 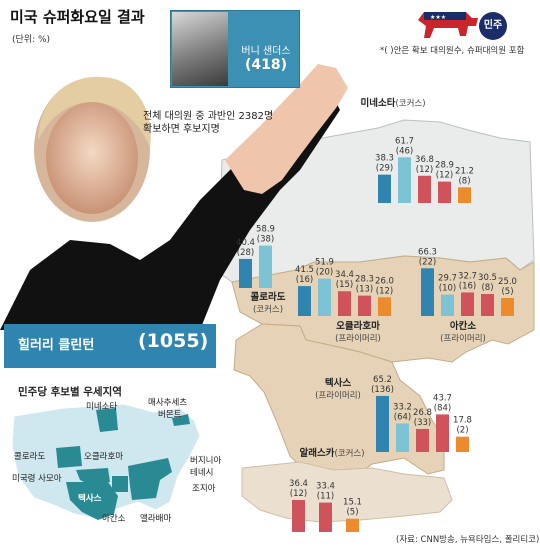 What do you see at coordinates (344, 285) in the screenshot?
I see `bar-delegate-label: (15)` at bounding box center [344, 285].